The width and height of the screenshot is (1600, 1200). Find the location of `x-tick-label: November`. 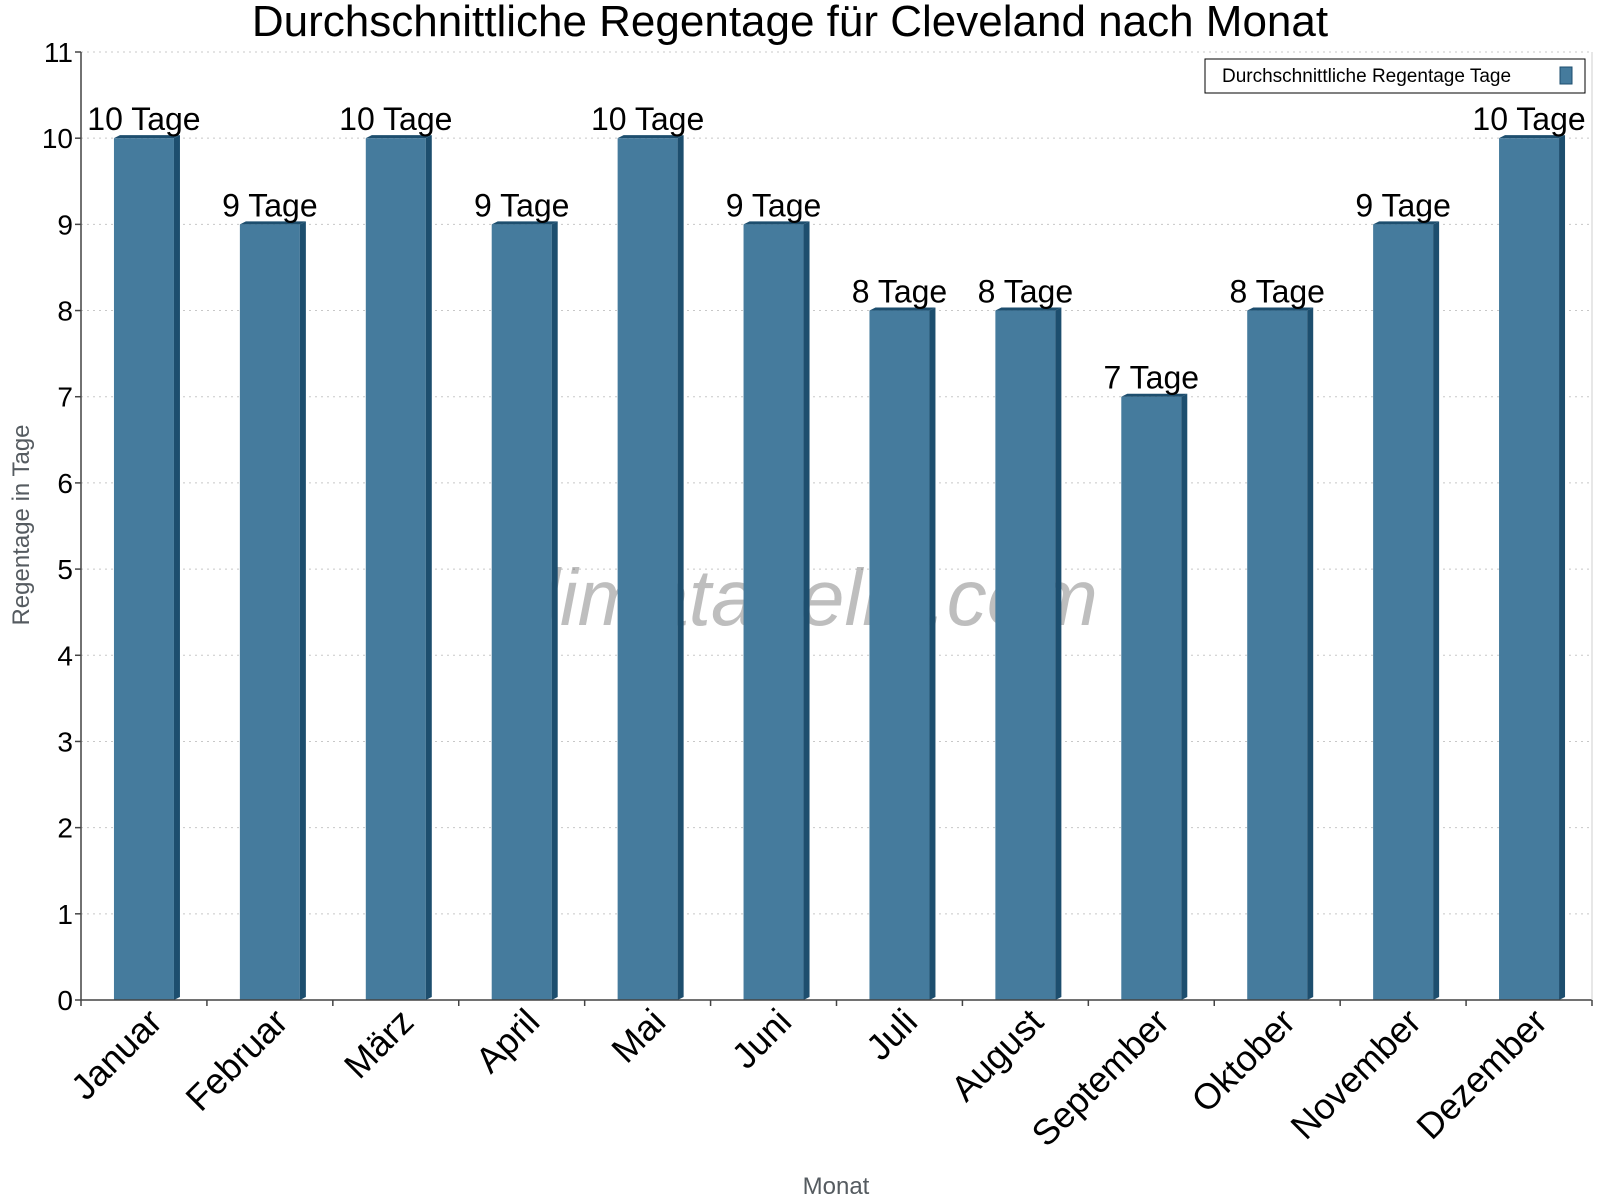

x-tick-label: November is located at coordinates (1355, 1074).